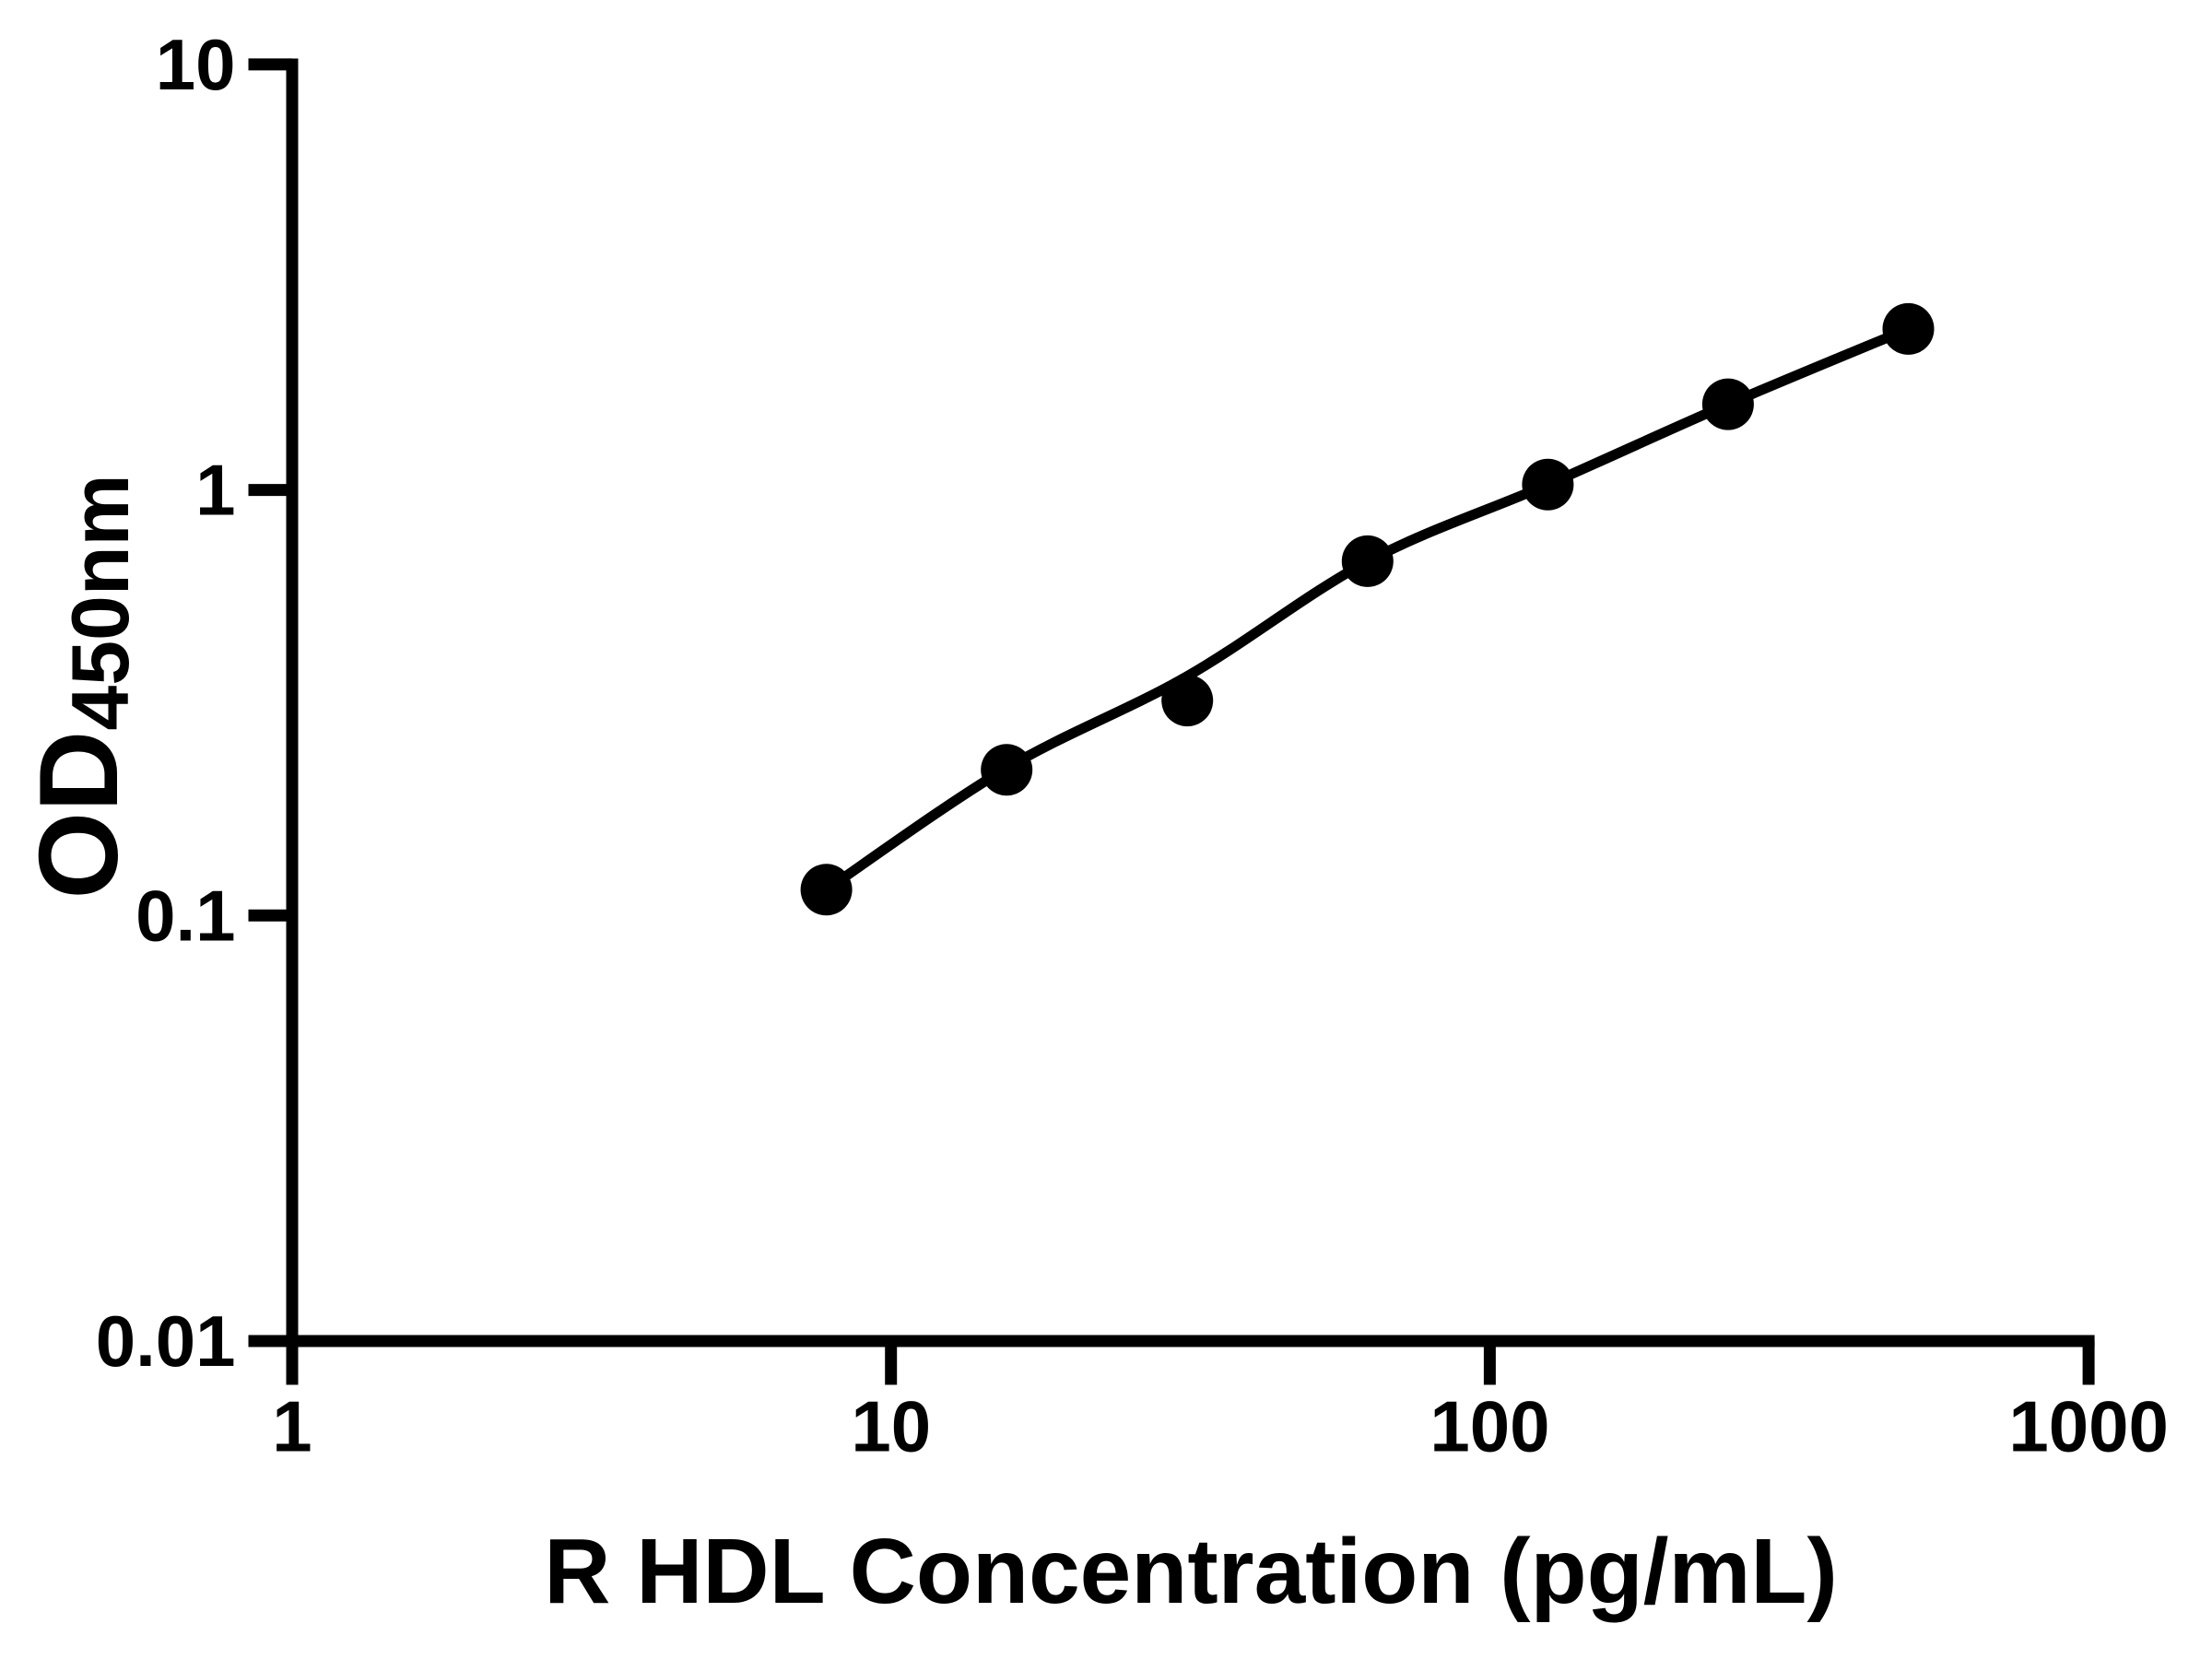  Describe the element at coordinates (185, 915) in the screenshot. I see `y-tick-label: 0.1` at that location.